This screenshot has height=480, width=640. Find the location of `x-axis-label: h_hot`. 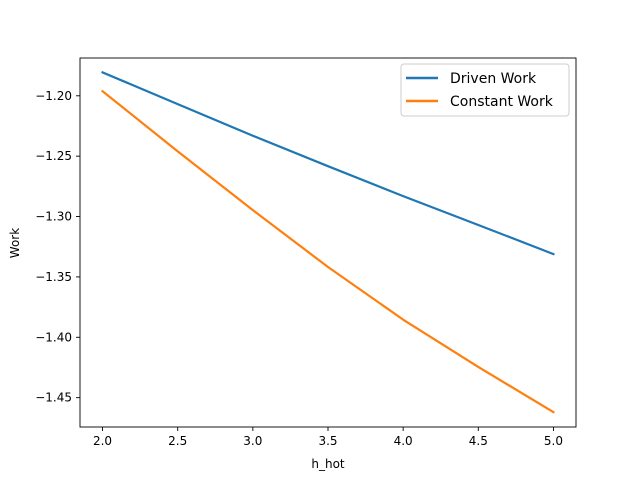

x-axis-label: h_hot is located at coordinates (328, 464).